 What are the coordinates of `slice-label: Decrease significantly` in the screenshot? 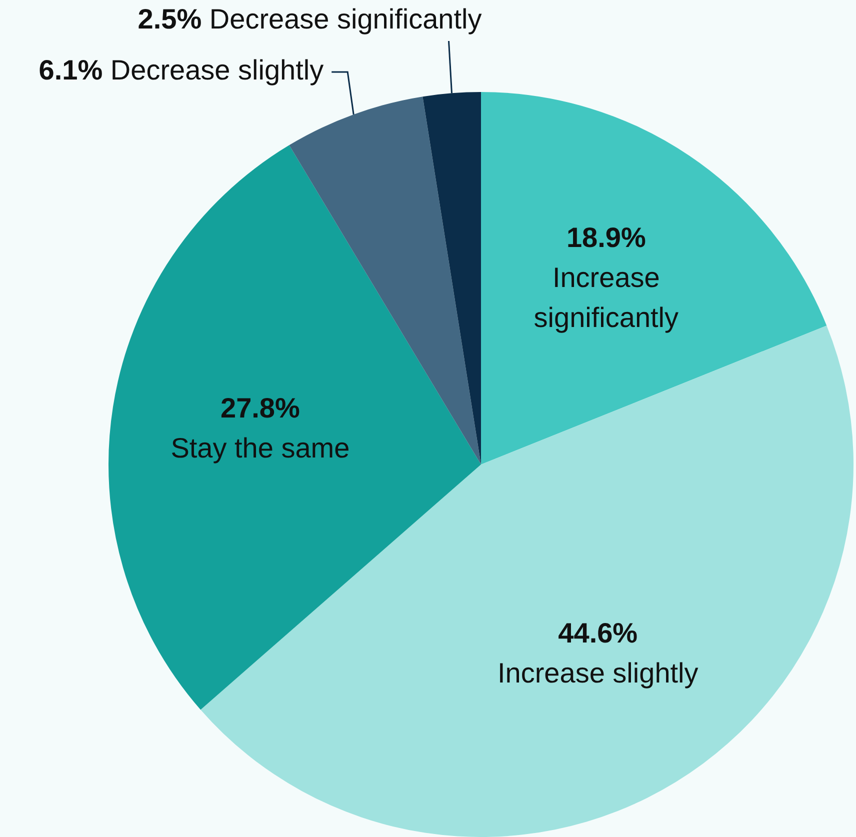 It's located at (345, 19).